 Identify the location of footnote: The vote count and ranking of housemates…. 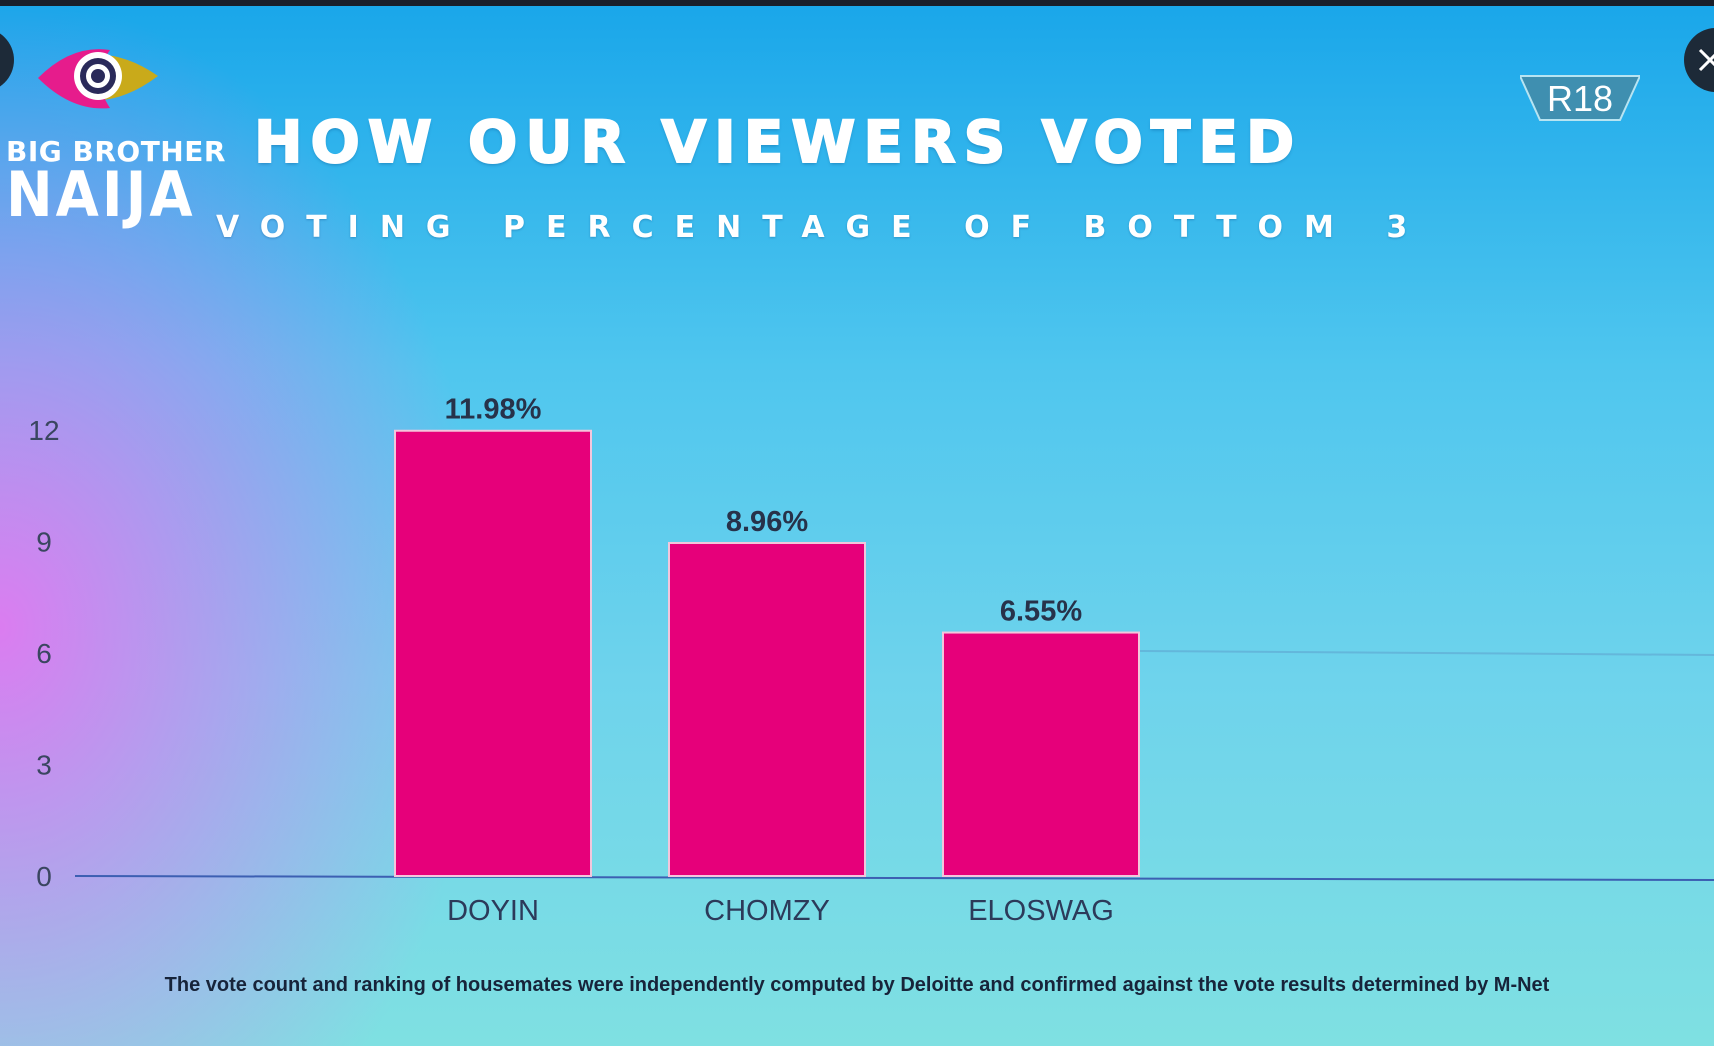
(857, 985).